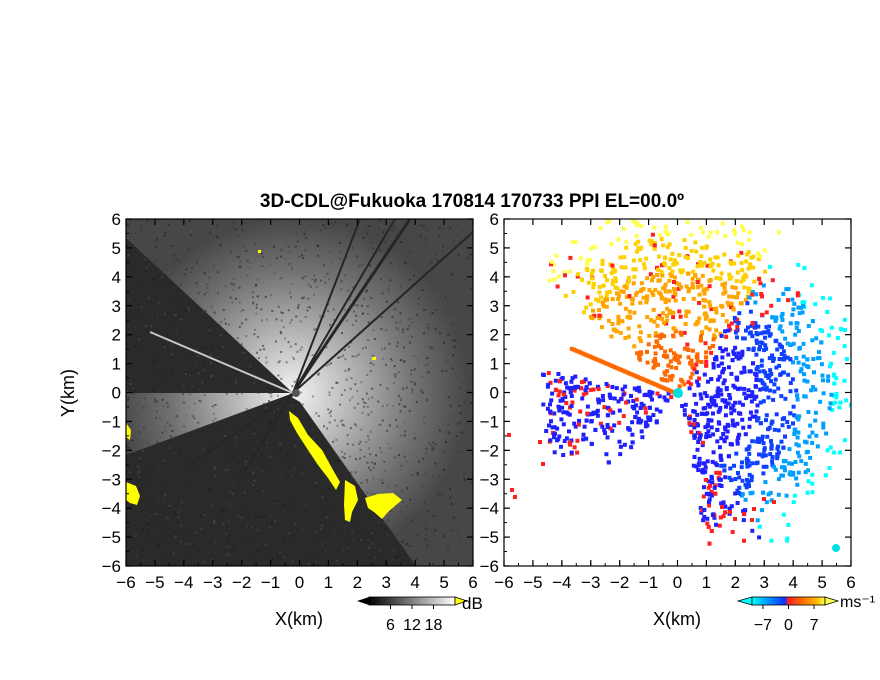 The width and height of the screenshot is (880, 680). I want to click on reflectivity-colorbar-tick-label: 18, so click(434, 625).